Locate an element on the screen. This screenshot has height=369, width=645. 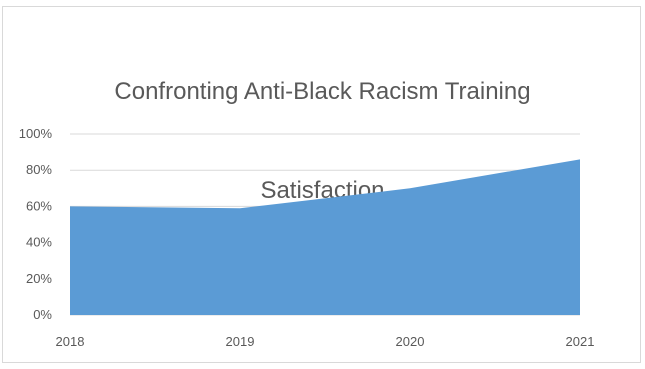
x-axis-tick-labels: 2018 2019 2020 2021 is located at coordinates (325, 341).